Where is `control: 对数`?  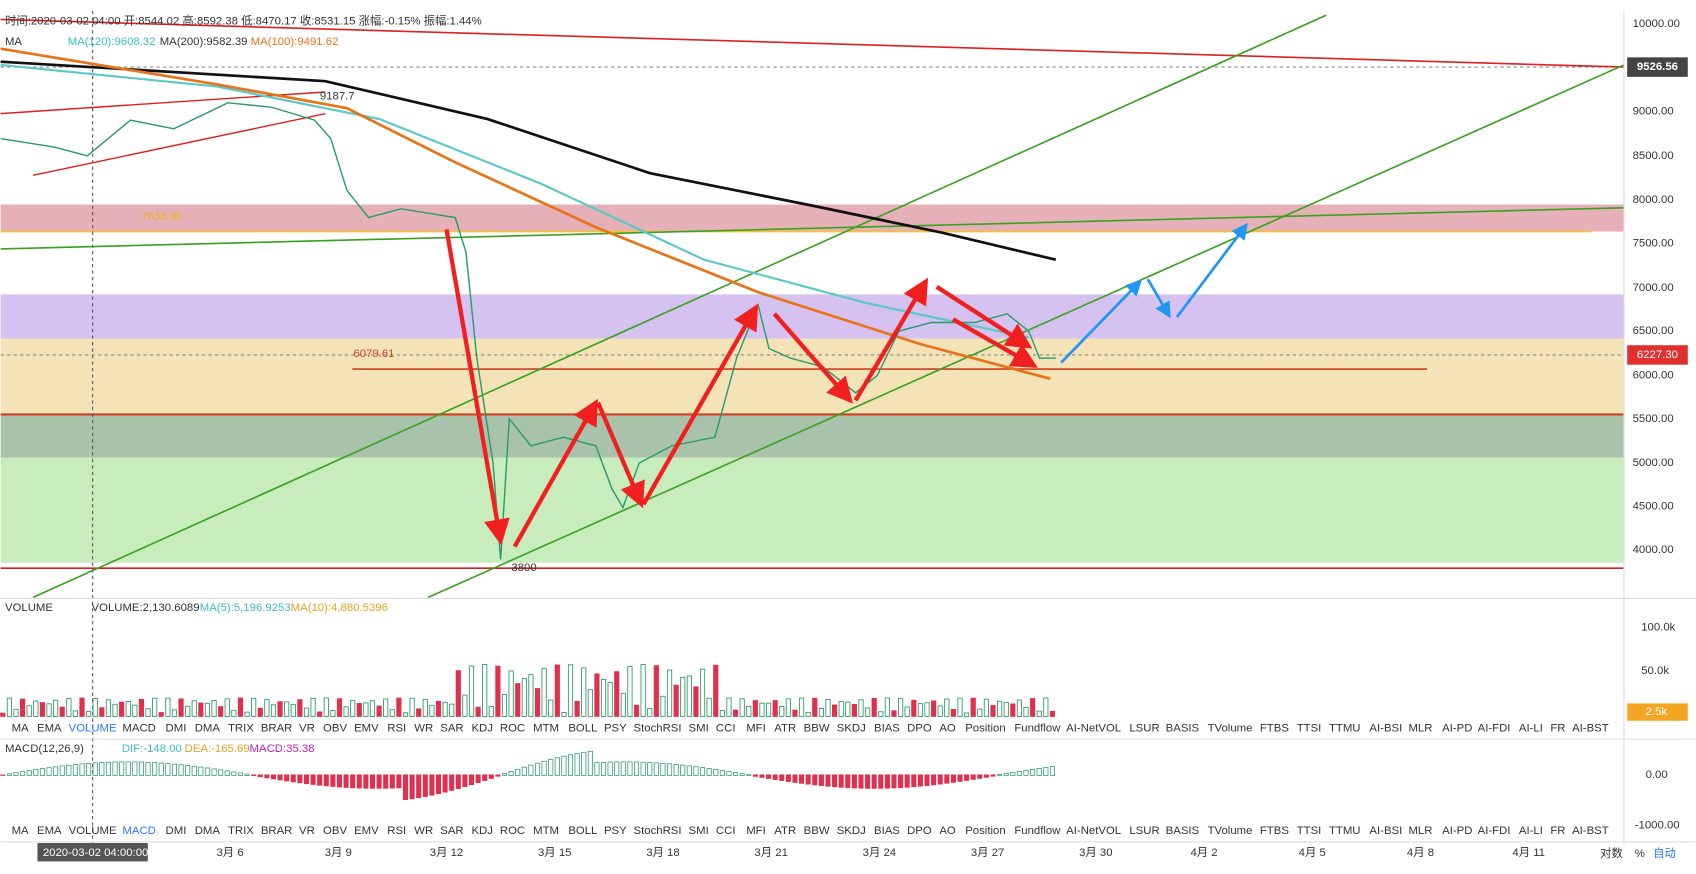
control: 对数 is located at coordinates (1611, 853).